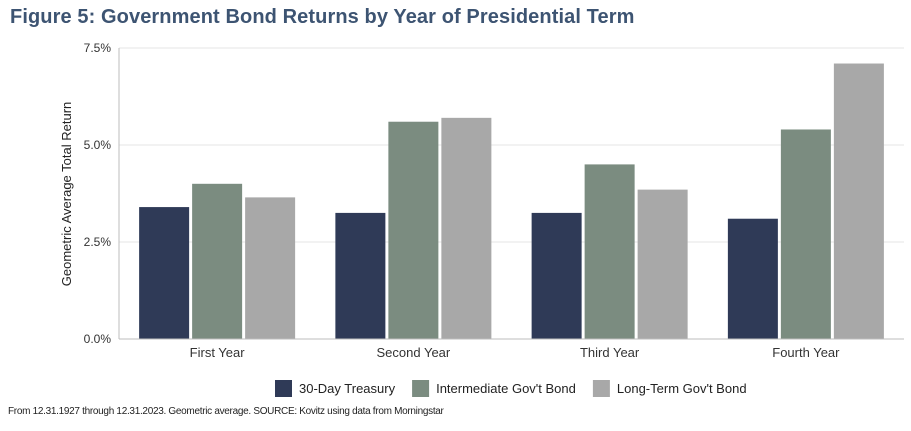  Describe the element at coordinates (506, 388) in the screenshot. I see `legend-label: Intermediate Gov't Bond` at that location.